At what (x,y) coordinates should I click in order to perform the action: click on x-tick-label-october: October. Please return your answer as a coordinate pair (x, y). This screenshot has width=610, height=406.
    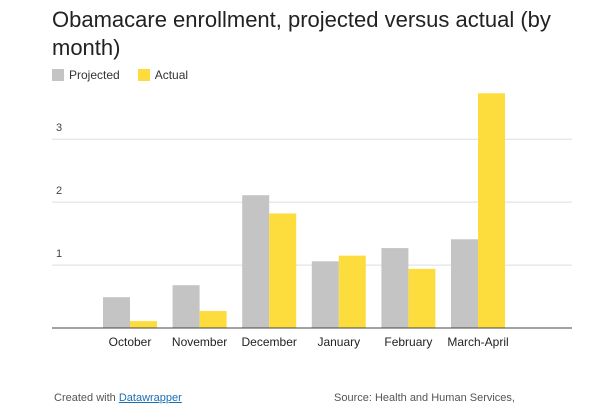
    Looking at the image, I should click on (130, 342).